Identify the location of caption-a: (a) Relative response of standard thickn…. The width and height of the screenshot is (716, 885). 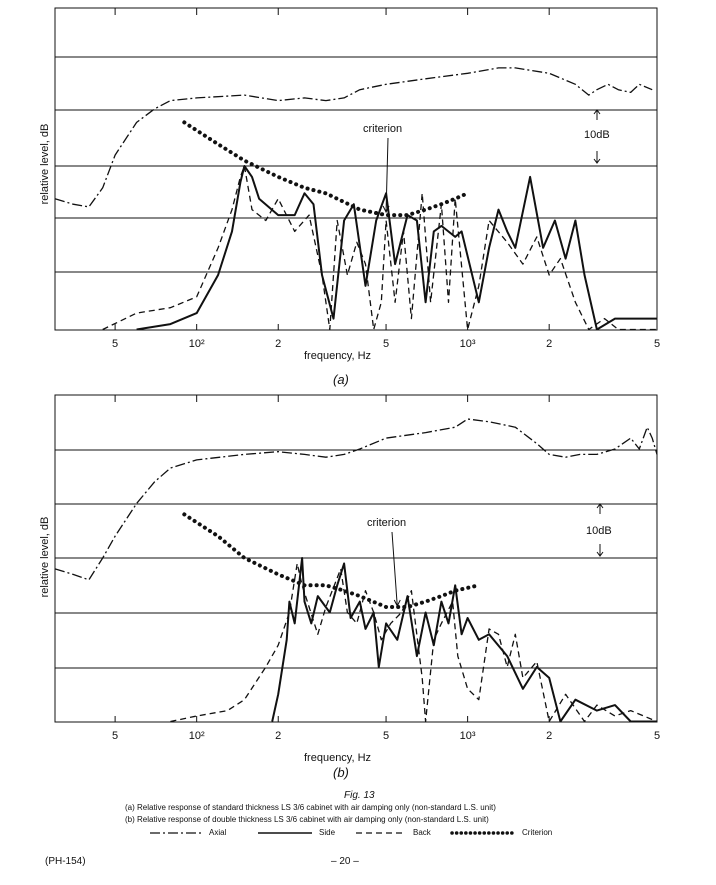
(310, 807).